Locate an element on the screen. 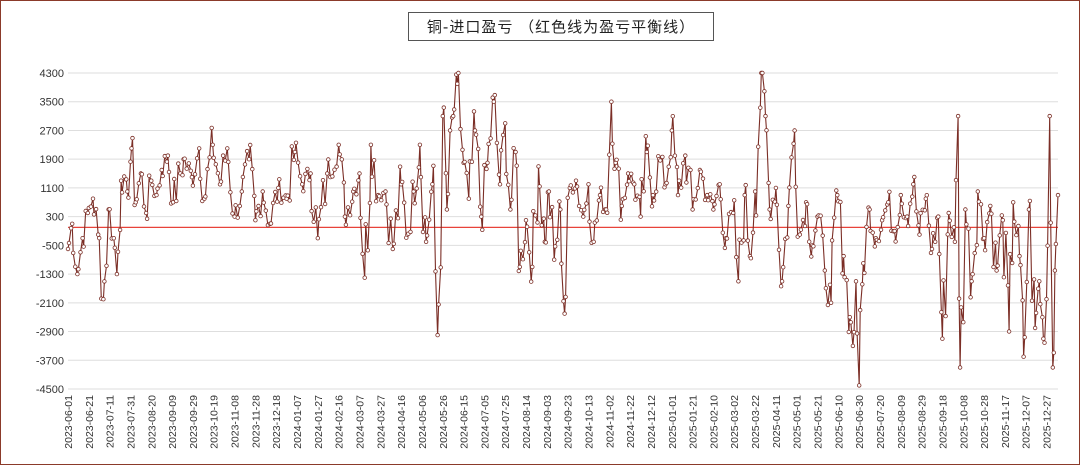 This screenshot has width=1080, height=465. x-tick-label: 2023-06-01 is located at coordinates (69, 422).